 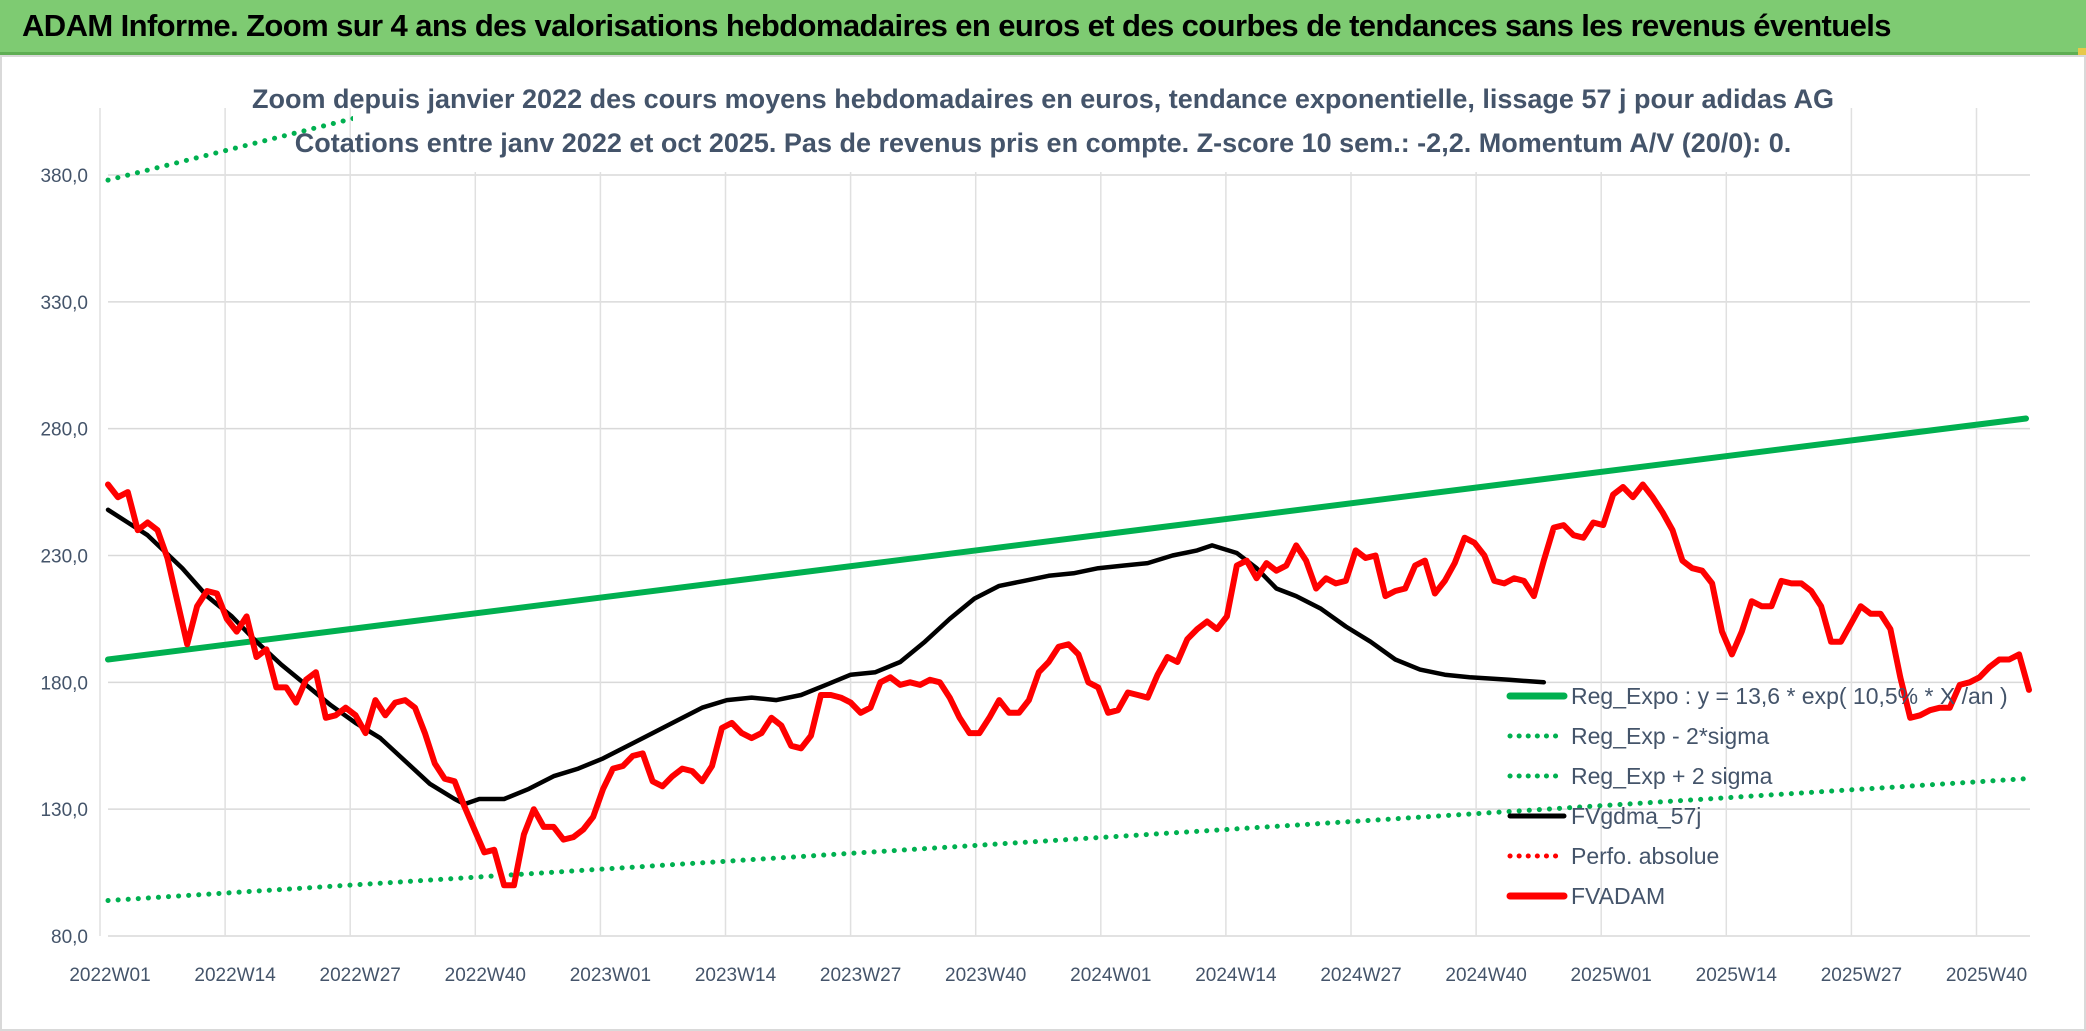 I want to click on x-tick-label: 2024W14, so click(x=1236, y=975).